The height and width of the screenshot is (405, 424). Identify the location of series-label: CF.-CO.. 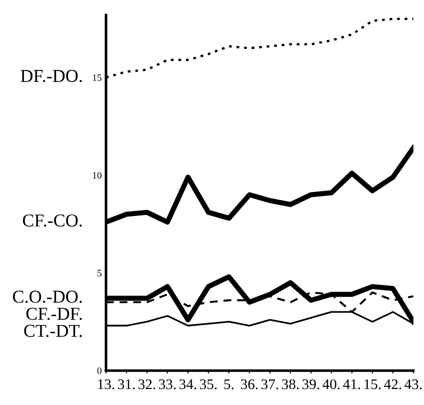
(52, 220).